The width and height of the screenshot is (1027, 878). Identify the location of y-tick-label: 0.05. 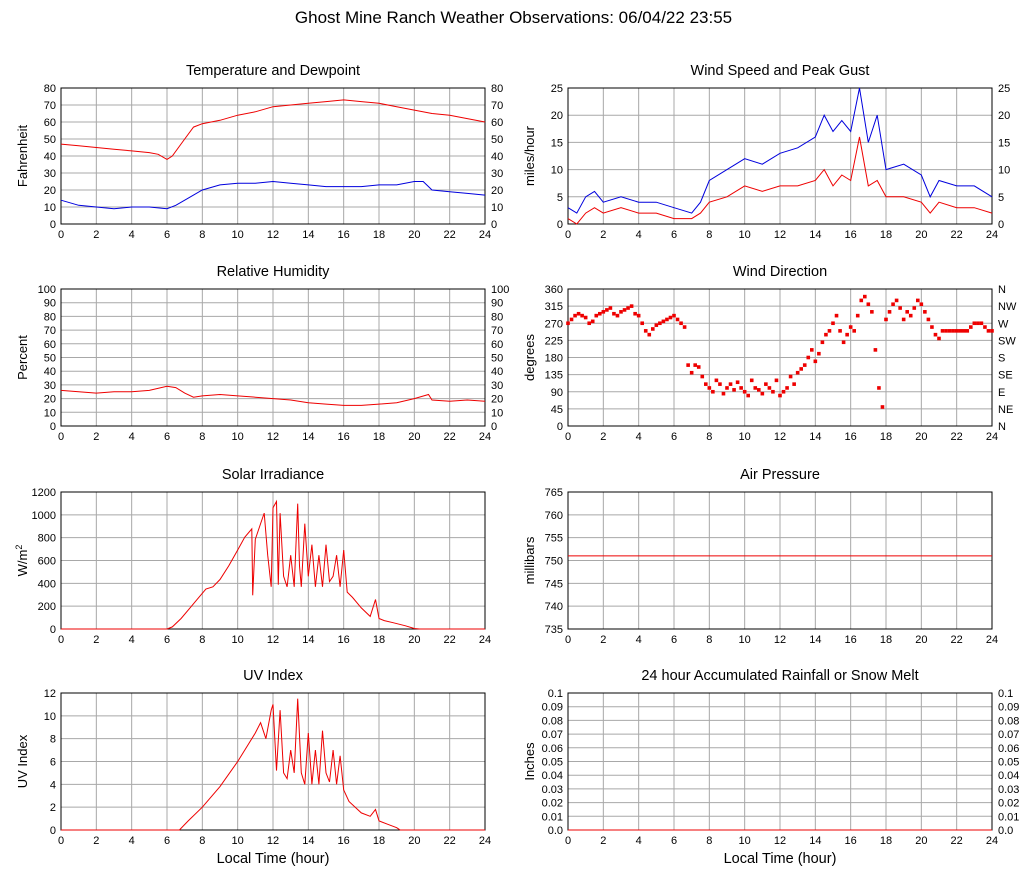
(552, 763).